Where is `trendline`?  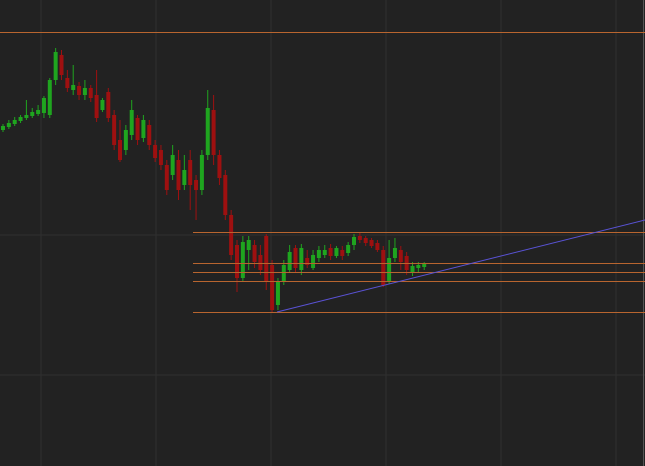 trendline is located at coordinates (460, 266).